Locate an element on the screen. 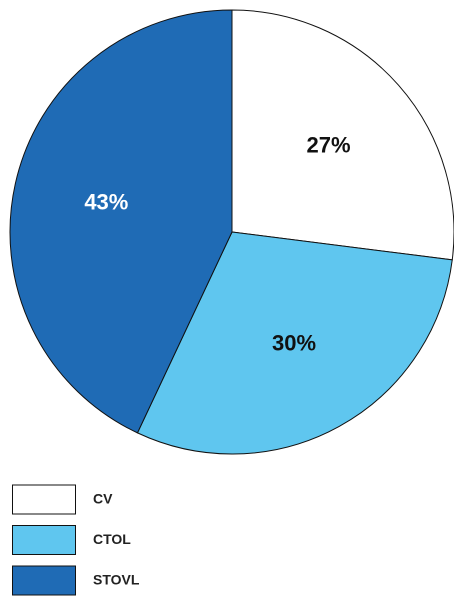  slice-label: 27% is located at coordinates (329, 145).